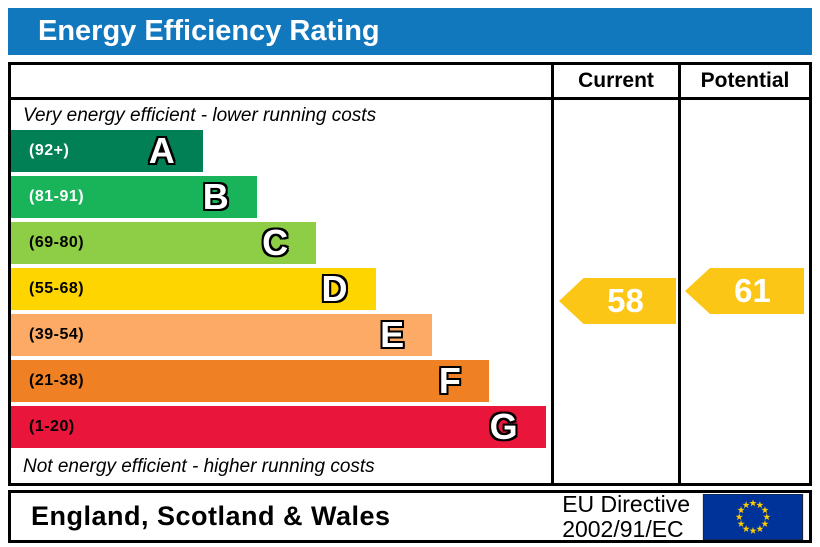  I want to click on band-letter: C, so click(275, 242).